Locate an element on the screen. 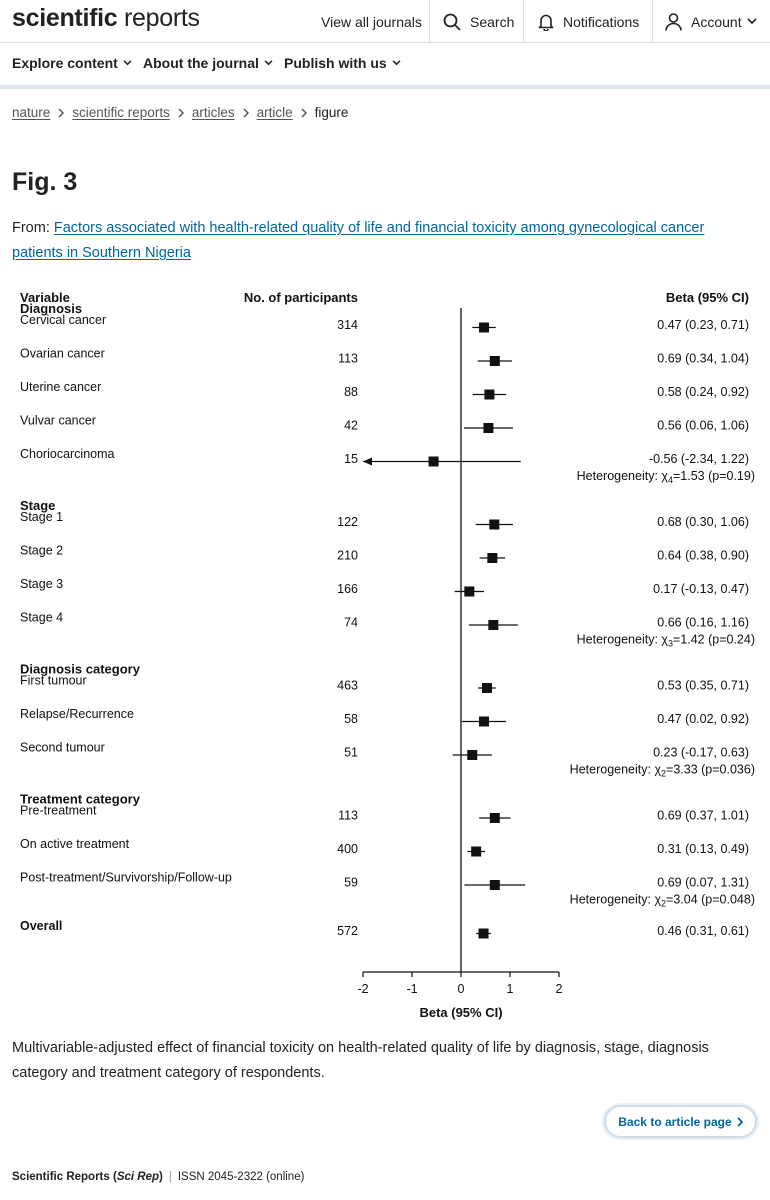 The height and width of the screenshot is (1200, 770). beta-ci-label: 0.64 (0.38, 0.90) is located at coordinates (703, 556).